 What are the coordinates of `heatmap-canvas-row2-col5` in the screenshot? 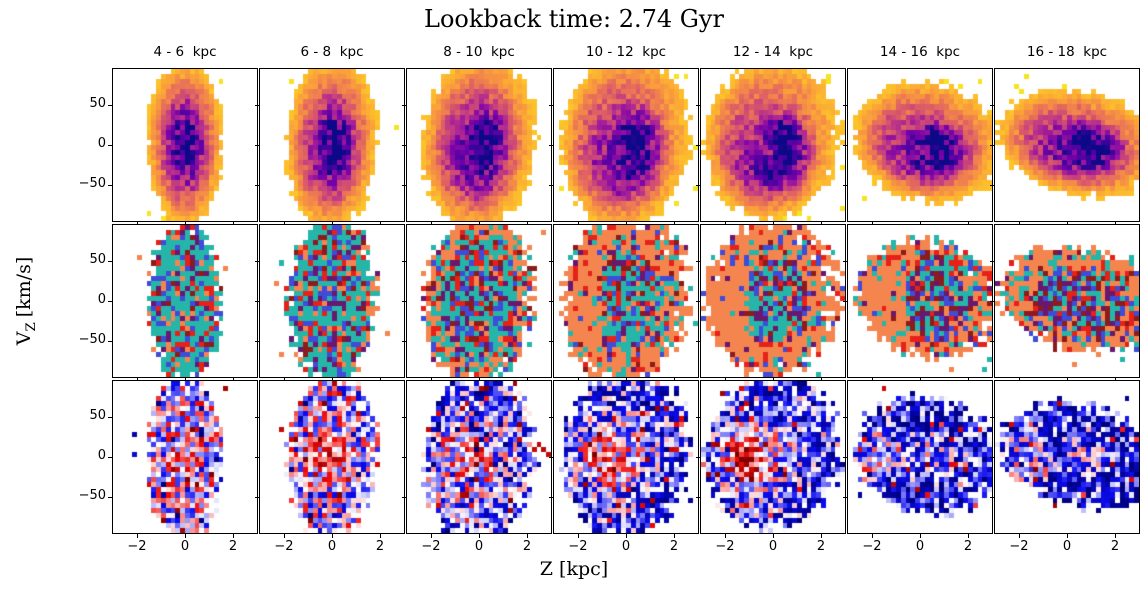 It's located at (773, 301).